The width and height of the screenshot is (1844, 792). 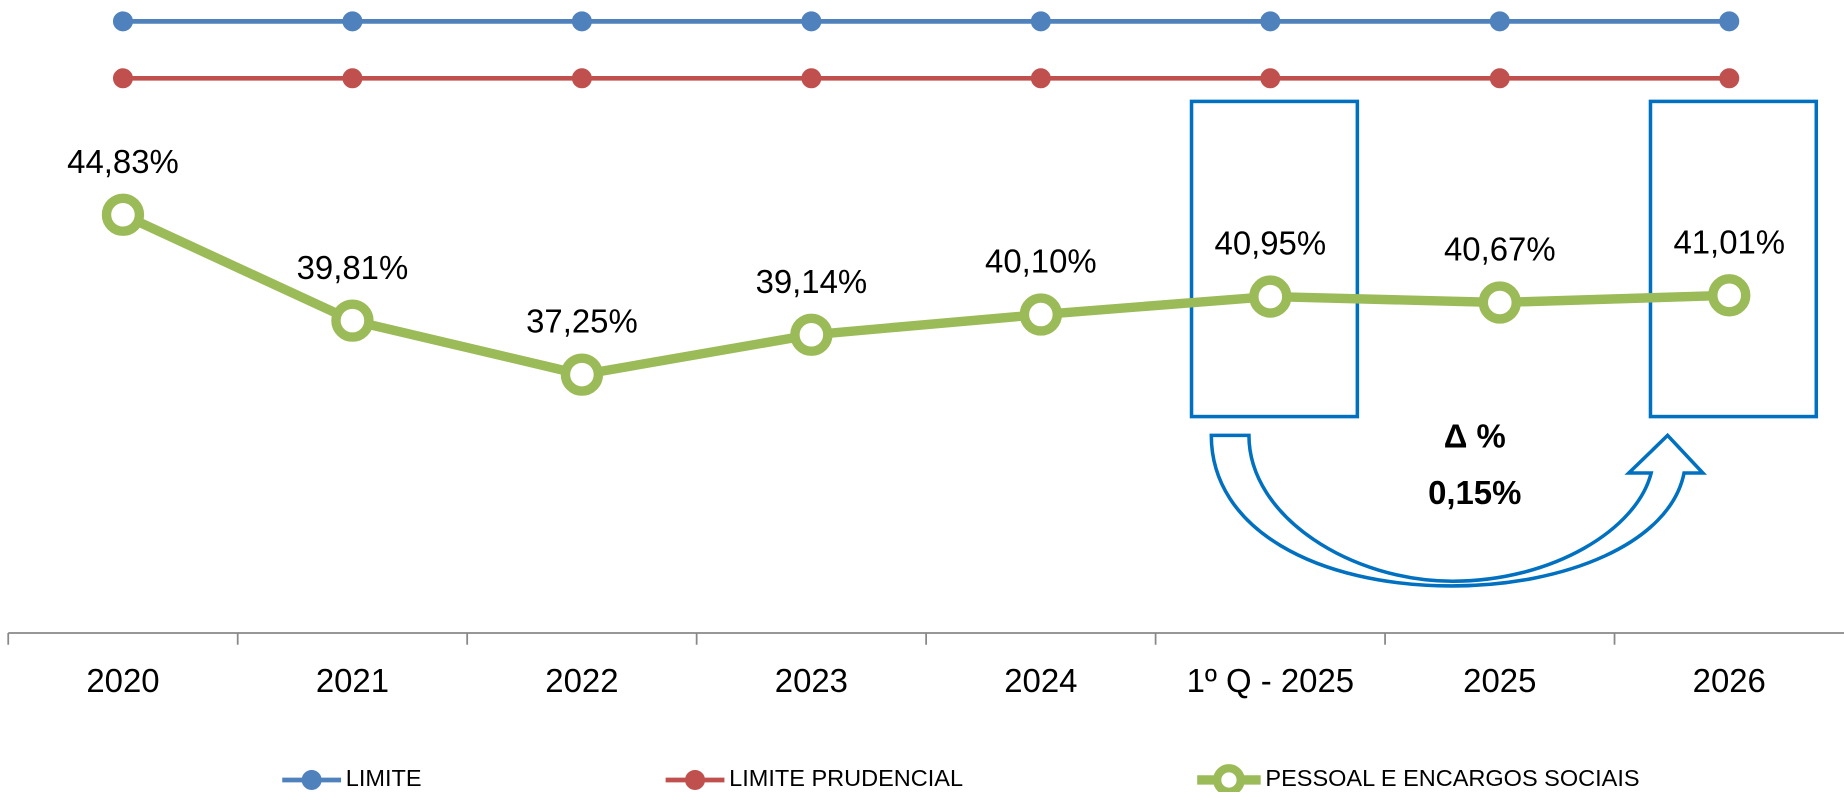 I want to click on x-tick-label: 2020, so click(x=122, y=680).